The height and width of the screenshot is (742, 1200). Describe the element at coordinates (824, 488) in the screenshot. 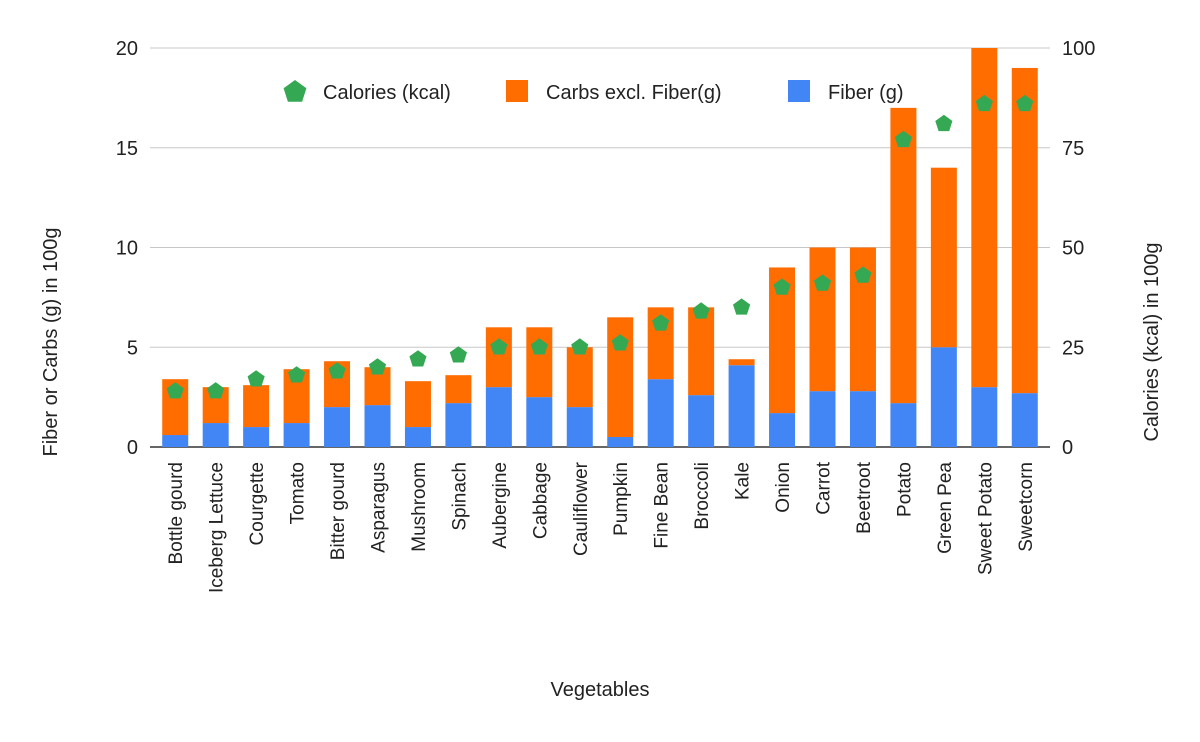

I see `category-label: Carrot` at that location.